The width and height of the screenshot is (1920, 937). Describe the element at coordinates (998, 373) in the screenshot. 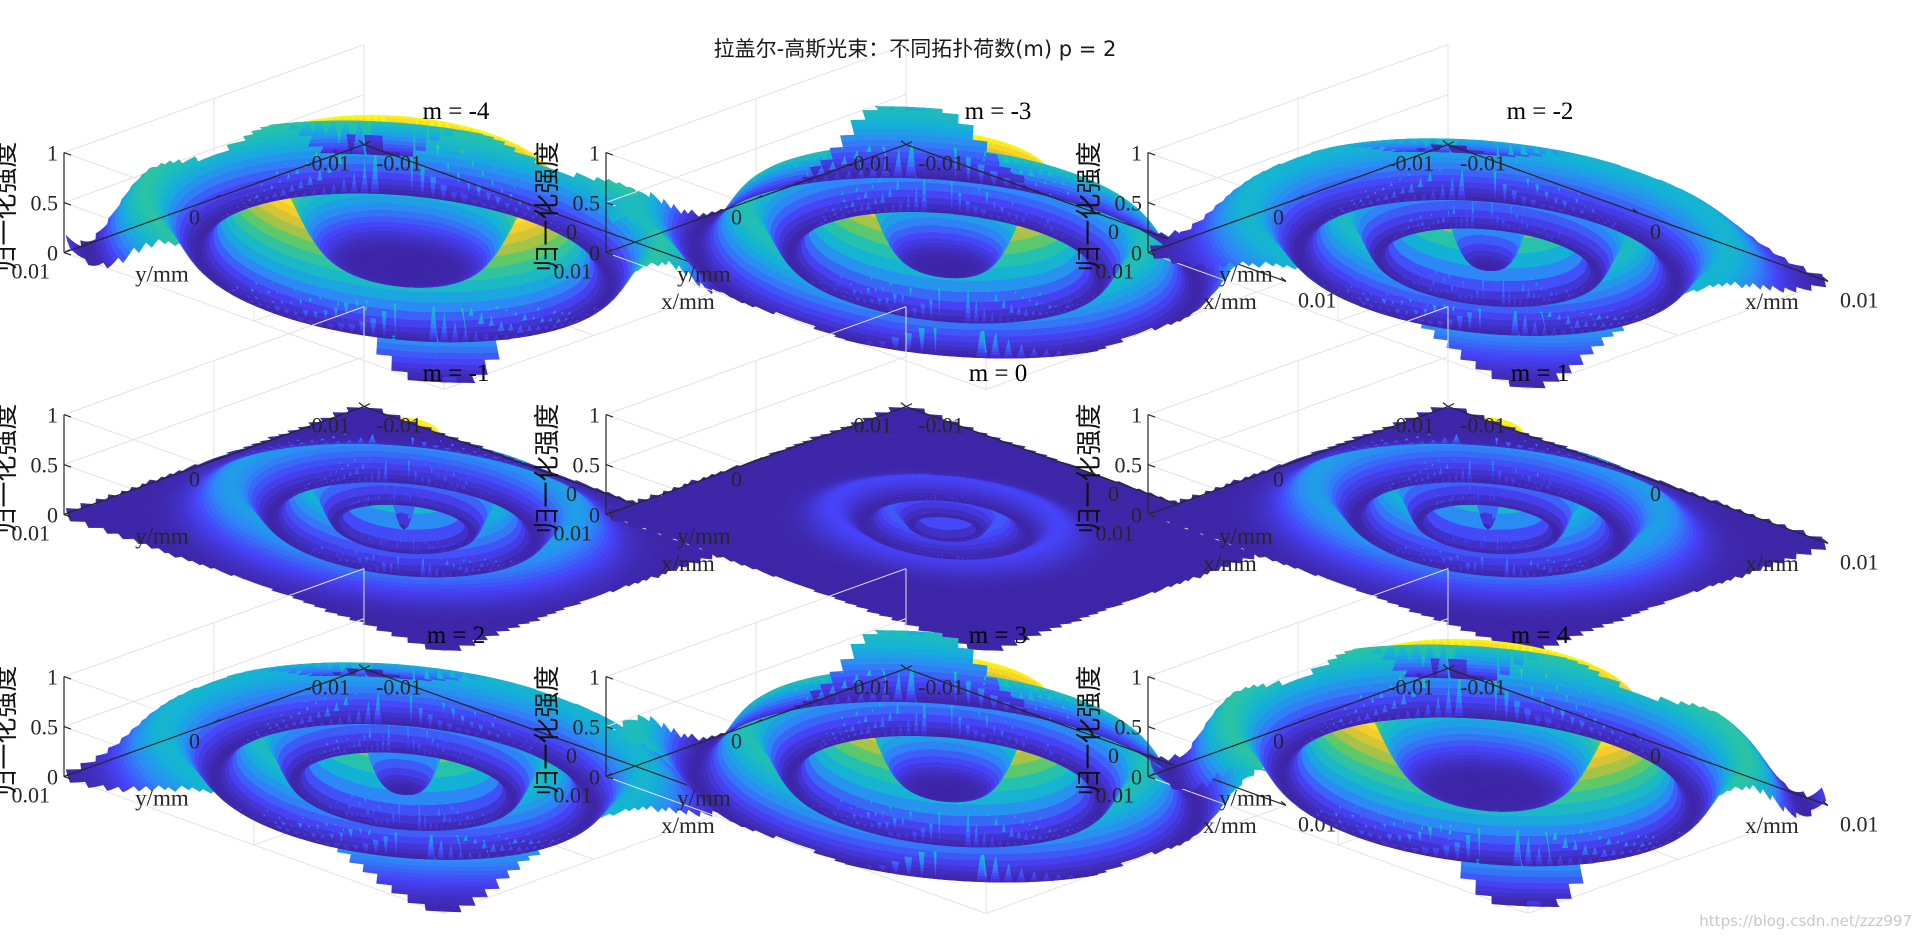

I see `subplot-title: m = 0` at that location.